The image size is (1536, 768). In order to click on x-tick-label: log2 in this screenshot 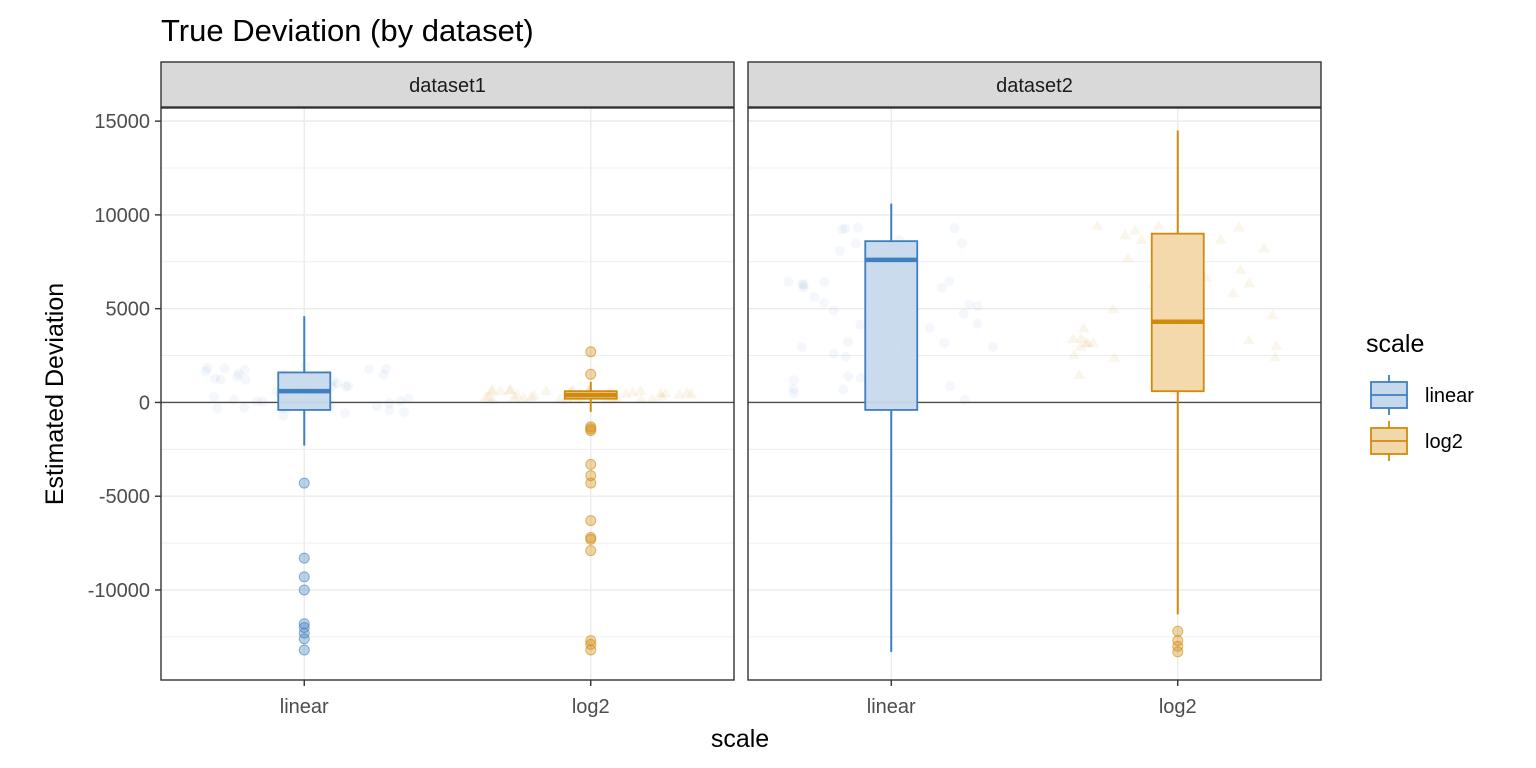, I will do `click(591, 707)`.